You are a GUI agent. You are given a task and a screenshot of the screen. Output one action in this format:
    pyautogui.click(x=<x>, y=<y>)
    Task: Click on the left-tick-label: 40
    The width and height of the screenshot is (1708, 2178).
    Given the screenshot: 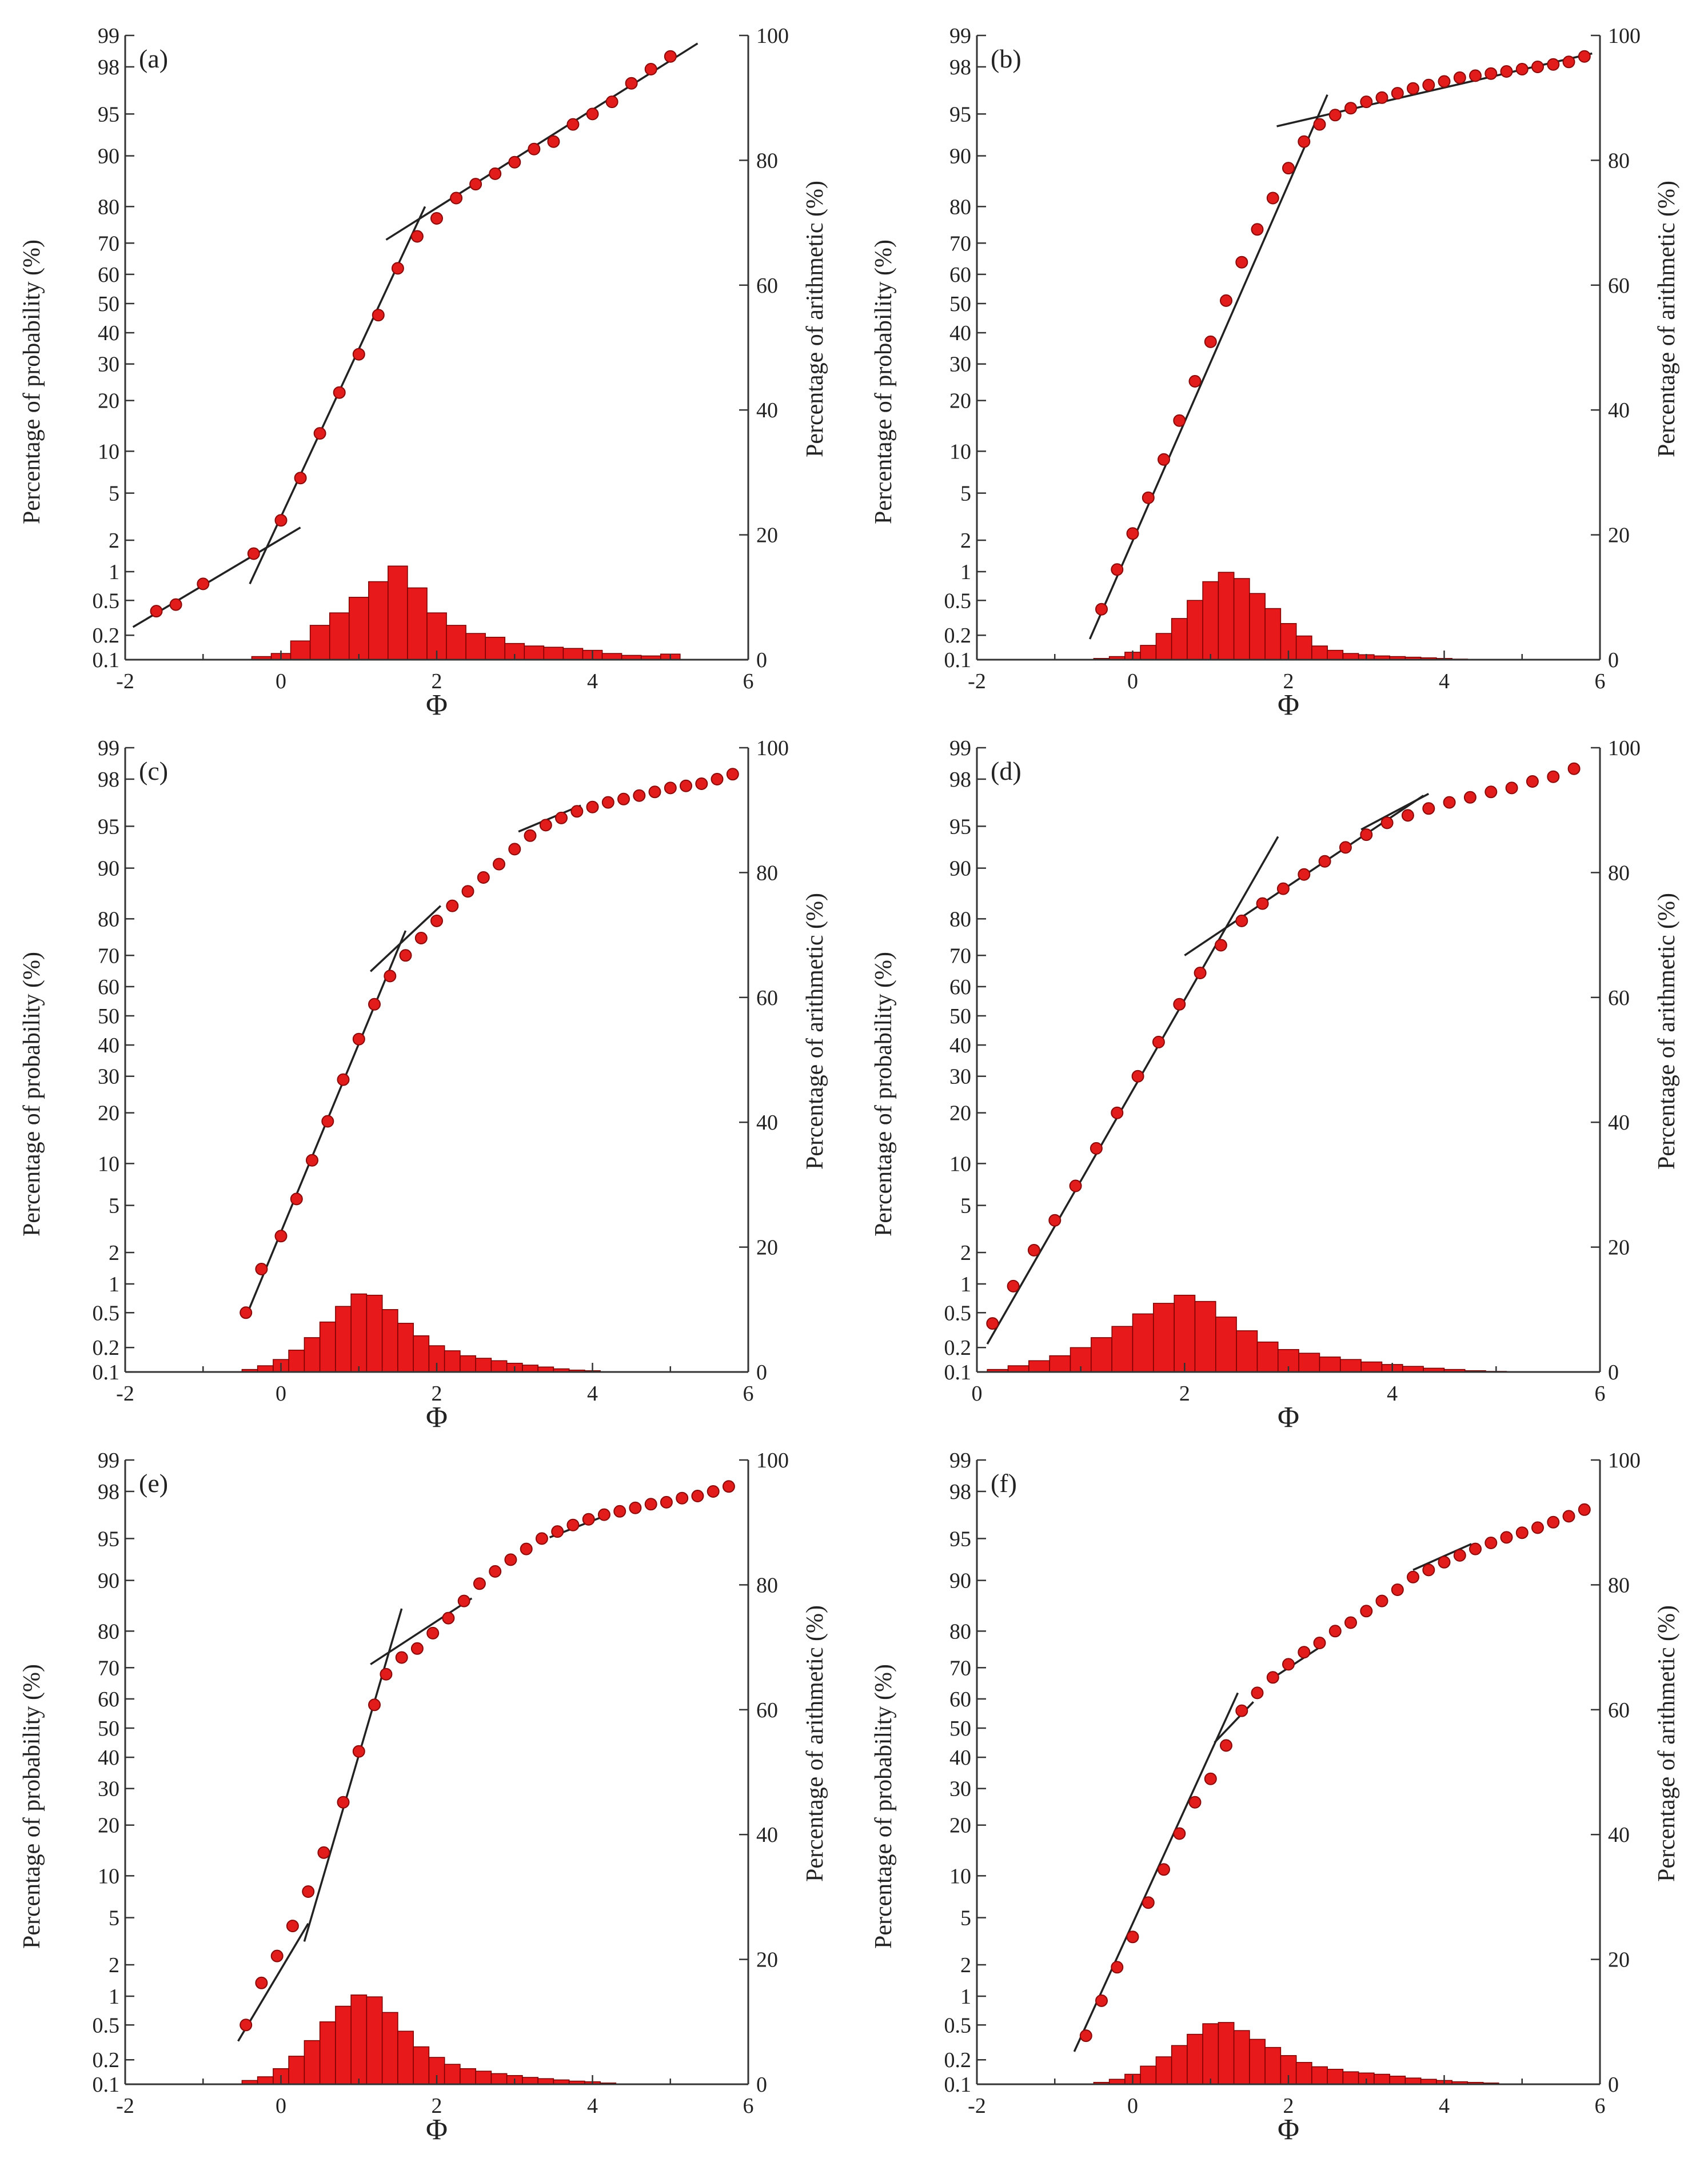 What is the action you would take?
    pyautogui.click(x=108, y=1046)
    